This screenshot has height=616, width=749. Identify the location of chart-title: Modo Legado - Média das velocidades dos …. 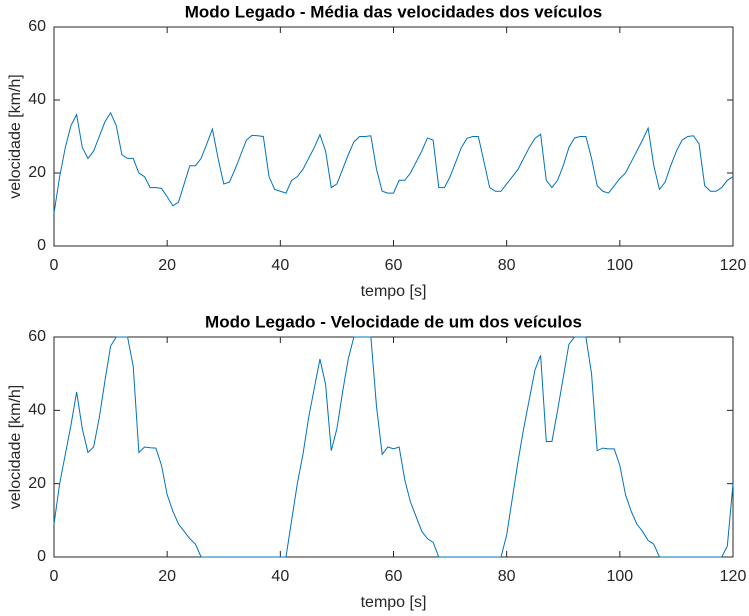
(394, 11).